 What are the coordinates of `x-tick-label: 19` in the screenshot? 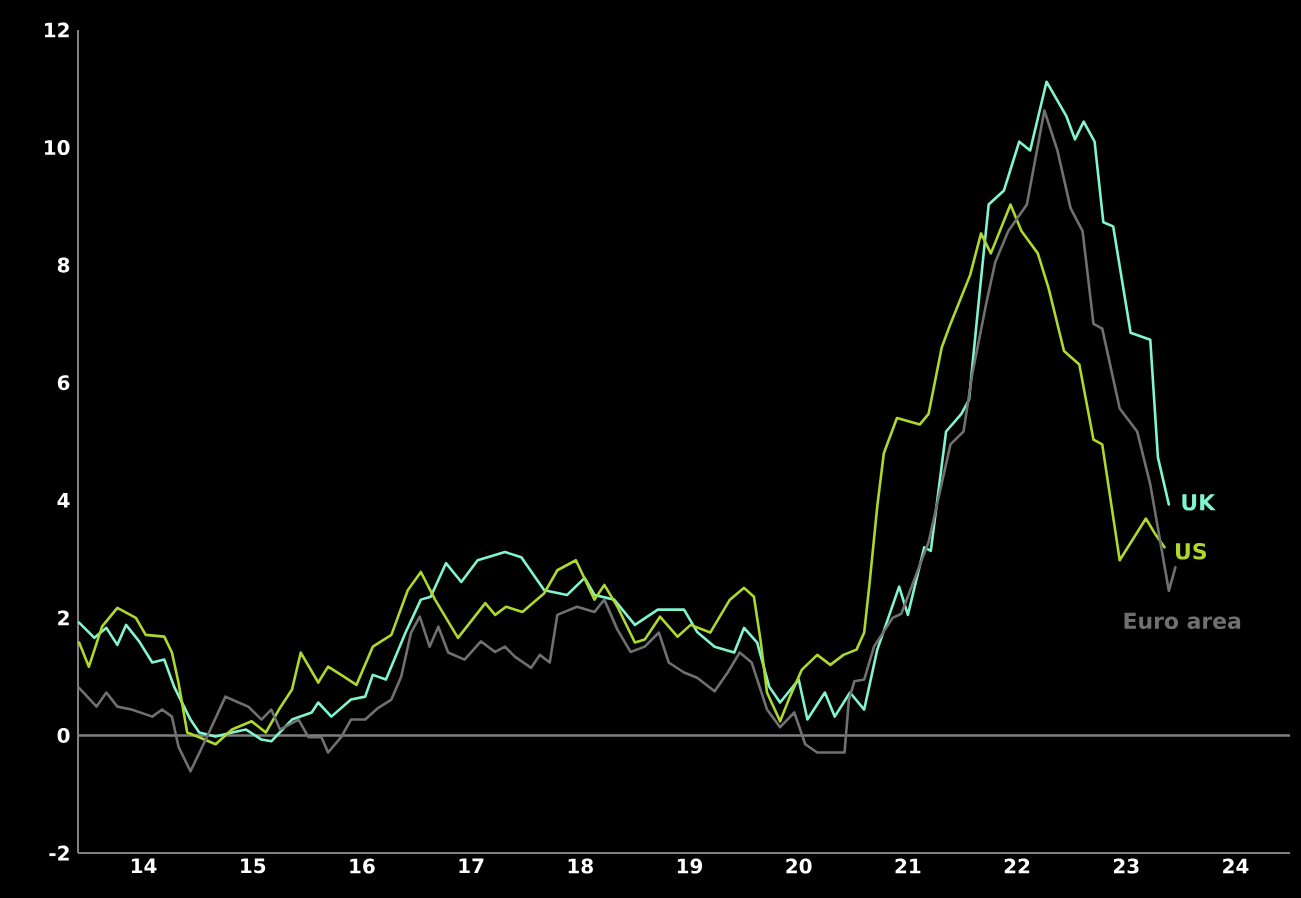 It's located at (690, 866).